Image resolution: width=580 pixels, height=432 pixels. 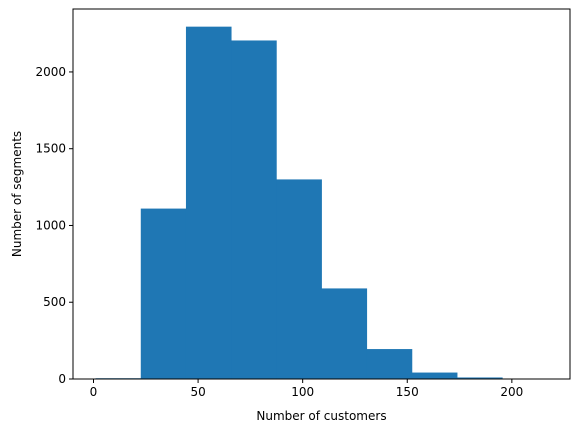 What do you see at coordinates (302, 392) in the screenshot?
I see `x-tick-label-2: 100` at bounding box center [302, 392].